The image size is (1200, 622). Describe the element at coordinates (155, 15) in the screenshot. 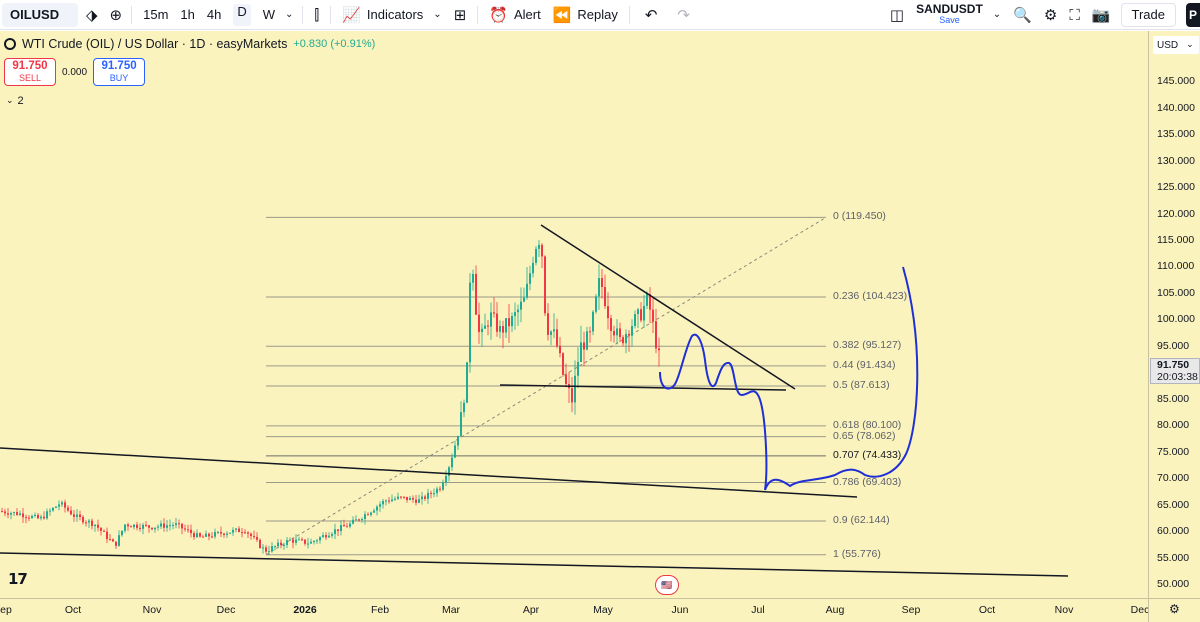

I see `timeframe-15m: 15m` at that location.